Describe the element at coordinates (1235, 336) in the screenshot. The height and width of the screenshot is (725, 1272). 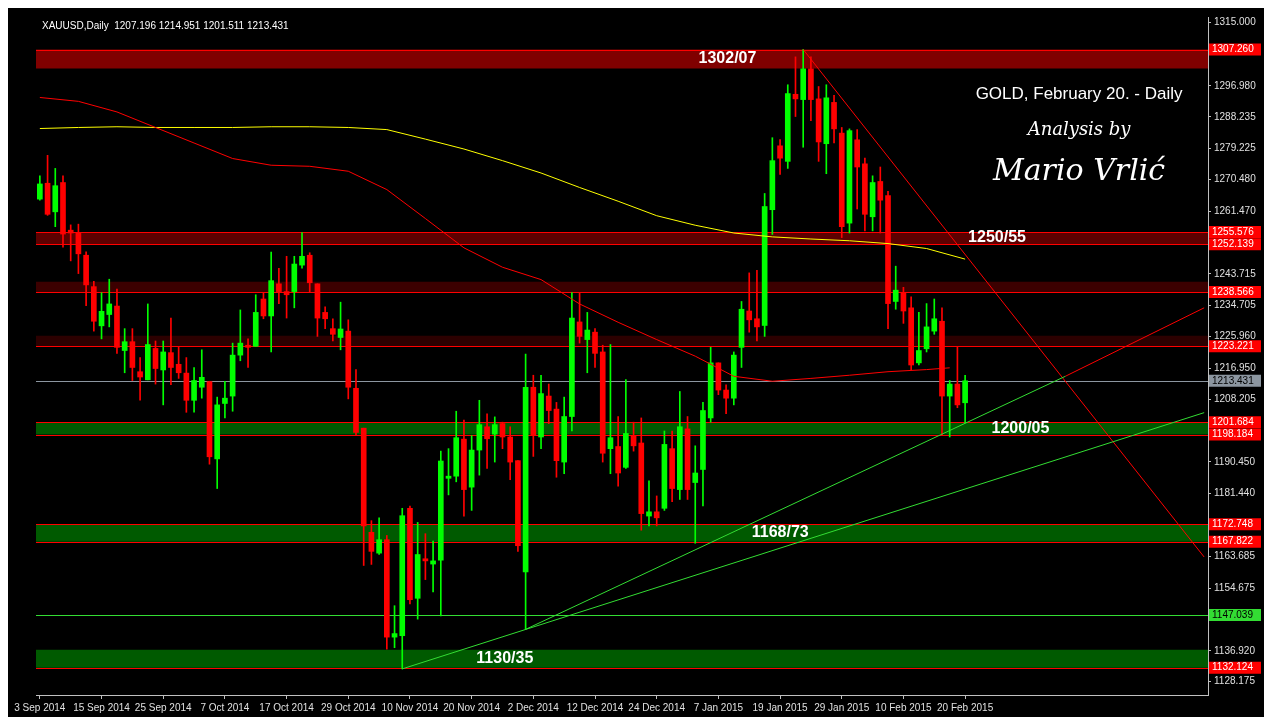
I see `y-tick-label: 1225.960` at that location.